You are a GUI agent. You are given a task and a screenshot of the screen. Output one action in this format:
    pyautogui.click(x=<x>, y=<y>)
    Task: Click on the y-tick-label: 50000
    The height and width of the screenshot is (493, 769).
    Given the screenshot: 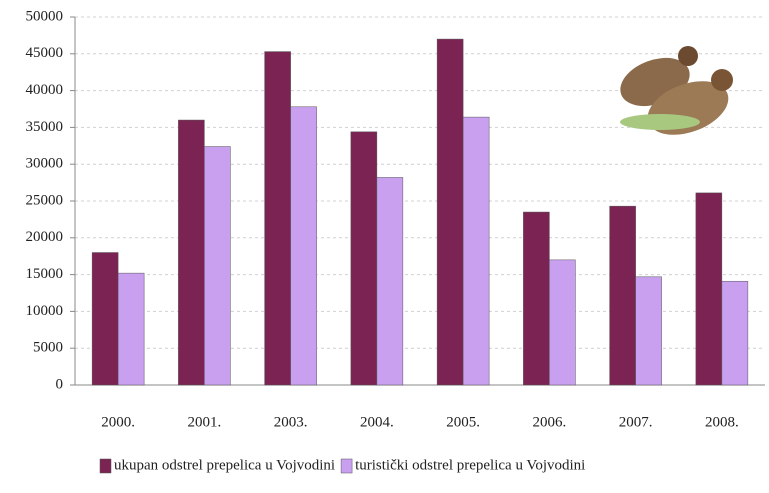 What is the action you would take?
    pyautogui.click(x=45, y=16)
    